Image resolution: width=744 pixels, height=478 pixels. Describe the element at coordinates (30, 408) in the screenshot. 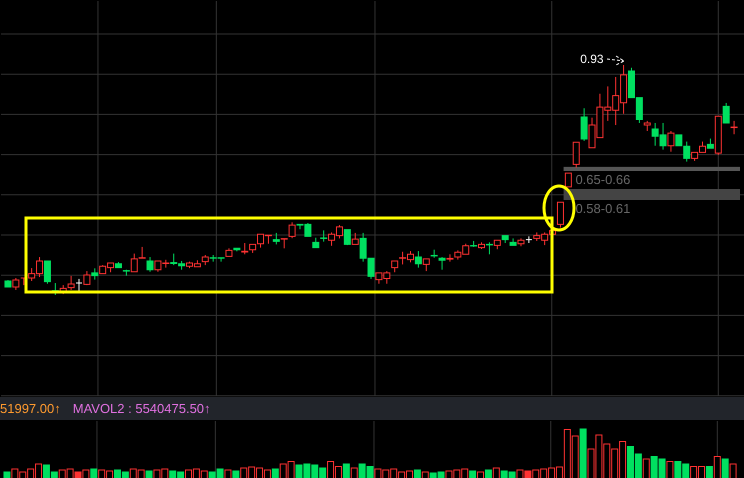

I see `text: 51997.00↑` at that location.